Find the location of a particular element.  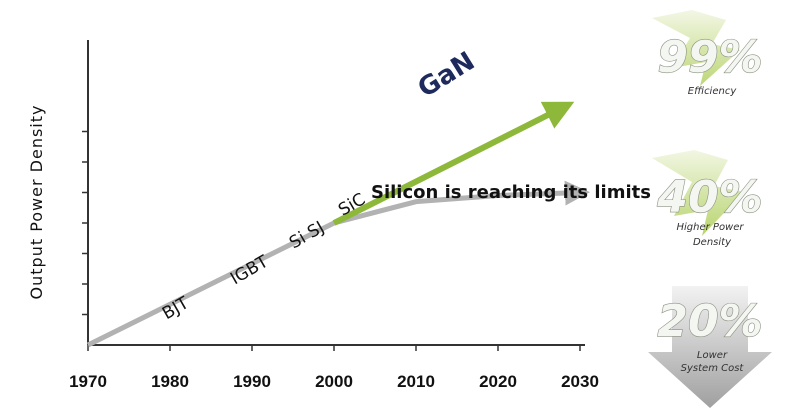

badge-power-density: 40% Higher Power Density is located at coordinates (707, 199).